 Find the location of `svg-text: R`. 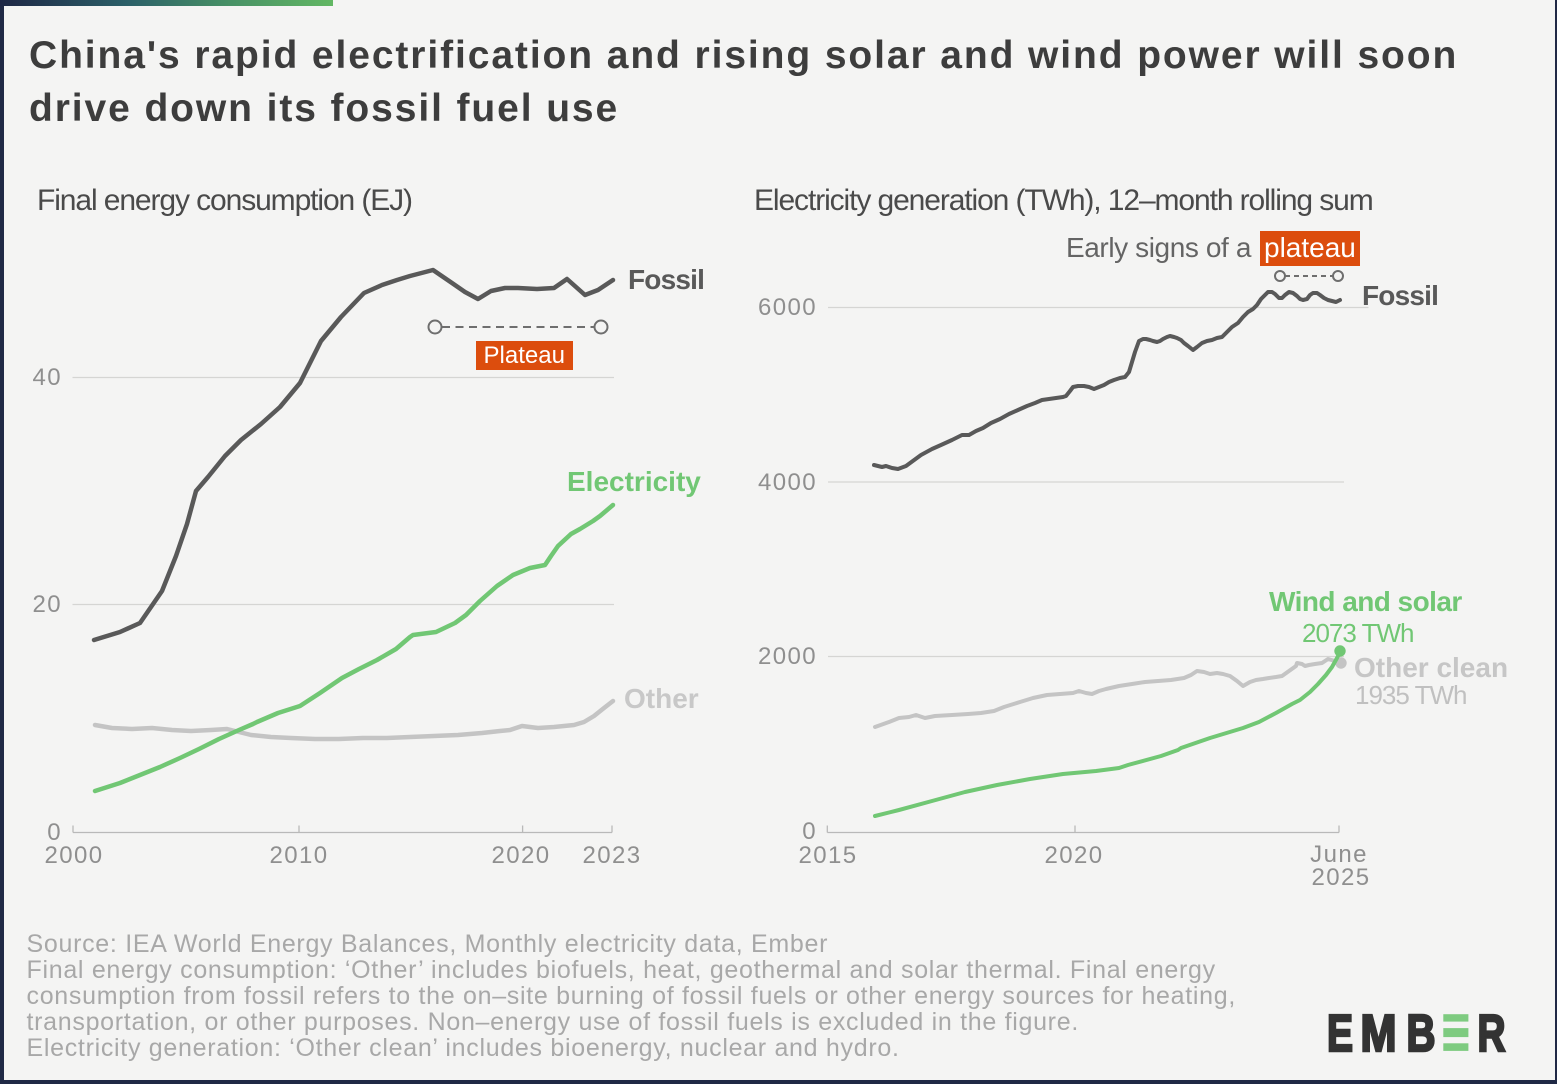

svg-text: R is located at coordinates (1492, 1034).